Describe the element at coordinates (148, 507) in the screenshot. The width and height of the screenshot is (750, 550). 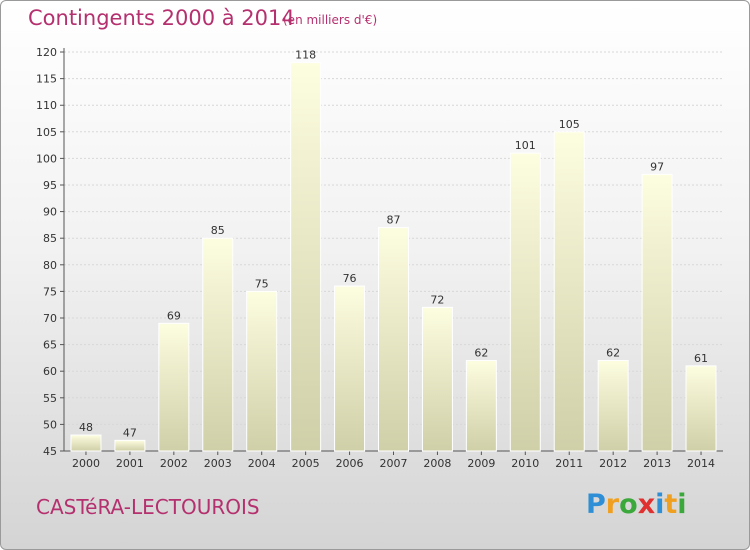
I see `commune-name: CASTéRA-LECTOUROIS` at that location.